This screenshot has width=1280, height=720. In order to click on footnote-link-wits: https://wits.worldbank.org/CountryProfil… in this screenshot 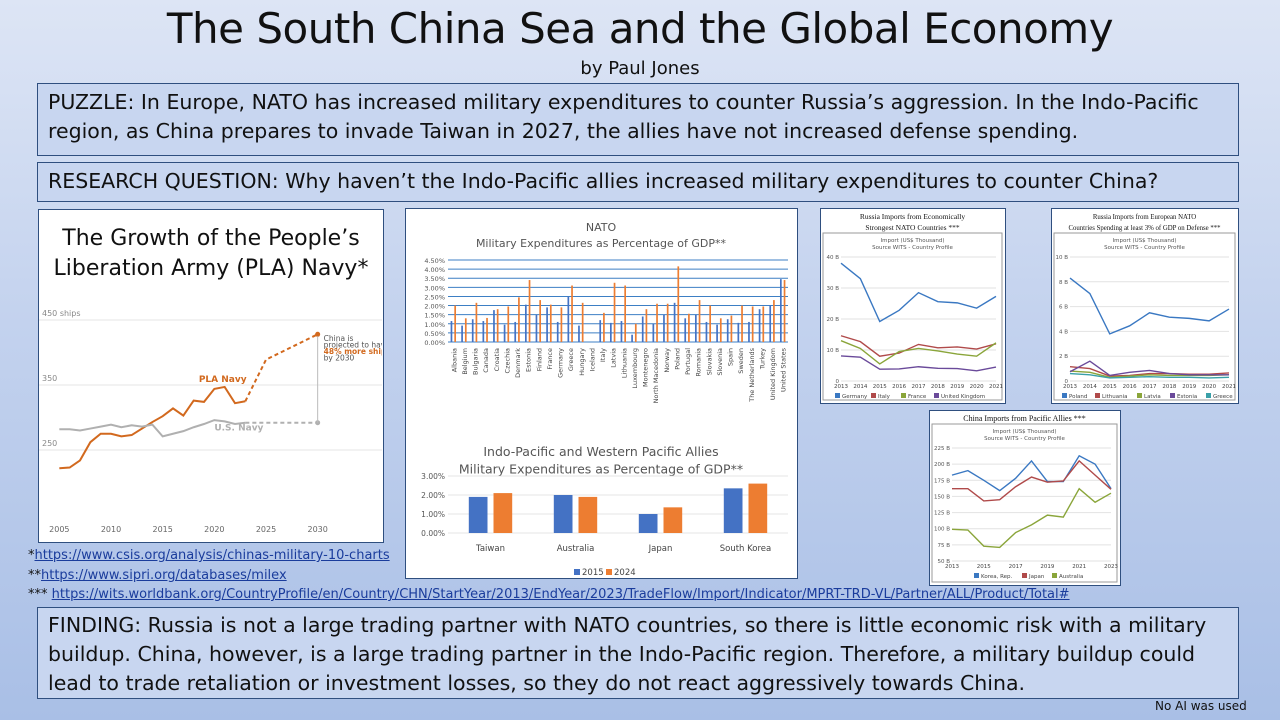, I will do `click(560, 594)`.